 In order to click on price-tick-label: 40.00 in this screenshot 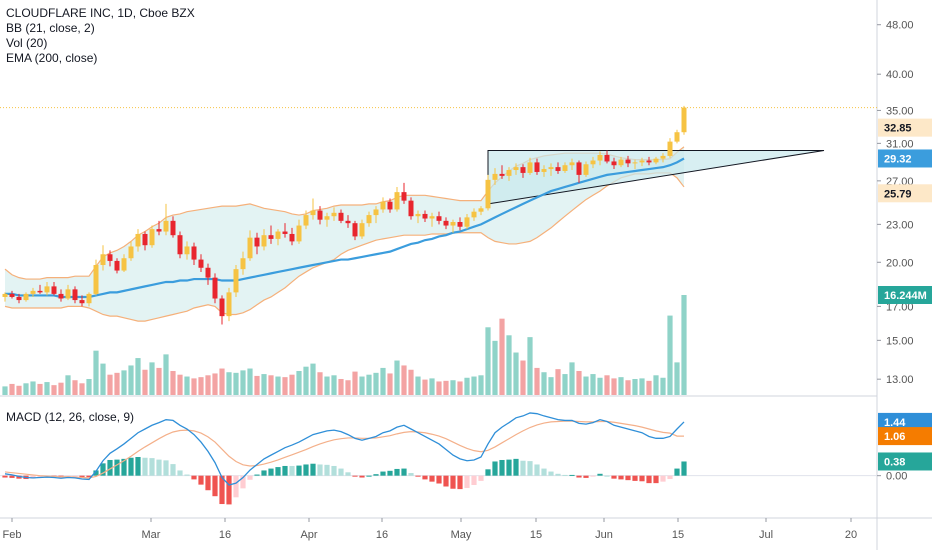, I will do `click(900, 75)`.